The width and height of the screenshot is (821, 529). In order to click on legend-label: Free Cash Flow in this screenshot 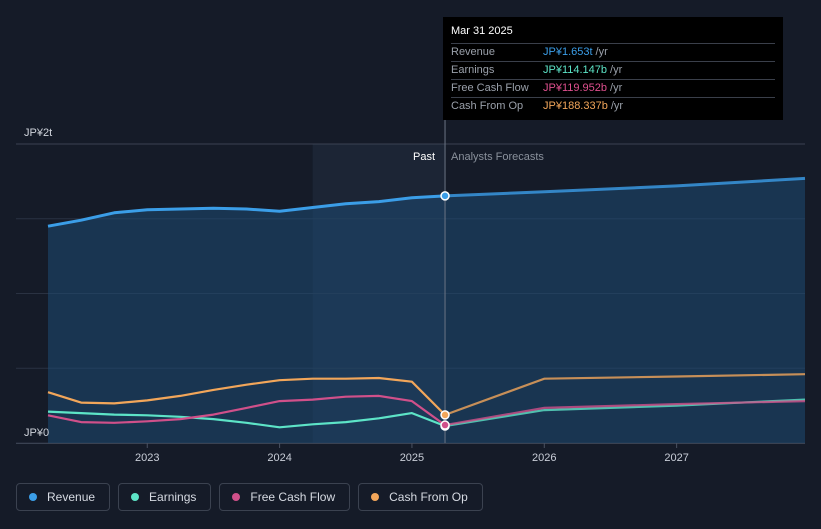, I will do `click(293, 497)`.